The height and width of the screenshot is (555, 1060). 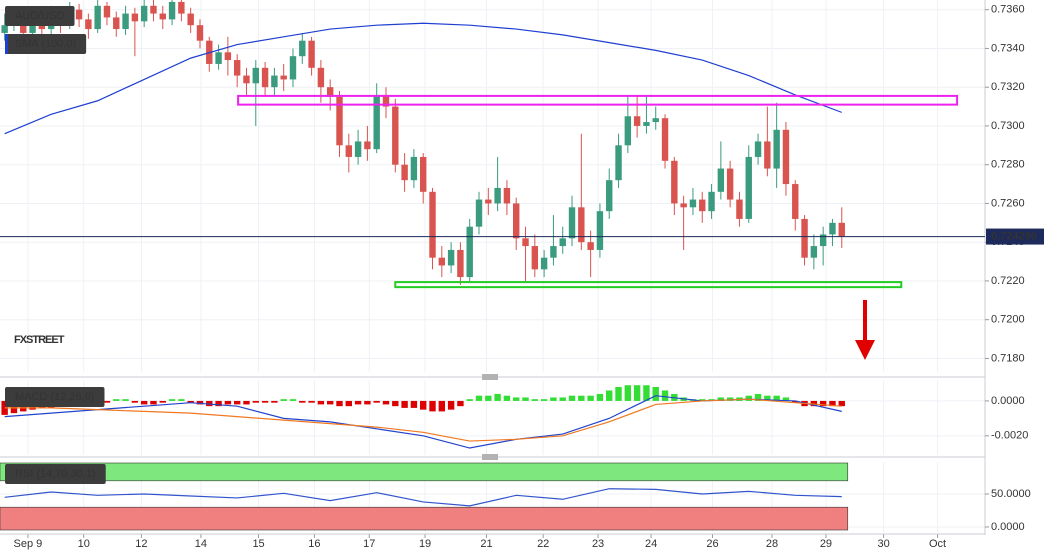 What do you see at coordinates (598, 544) in the screenshot?
I see `x-tick-label: 23` at bounding box center [598, 544].